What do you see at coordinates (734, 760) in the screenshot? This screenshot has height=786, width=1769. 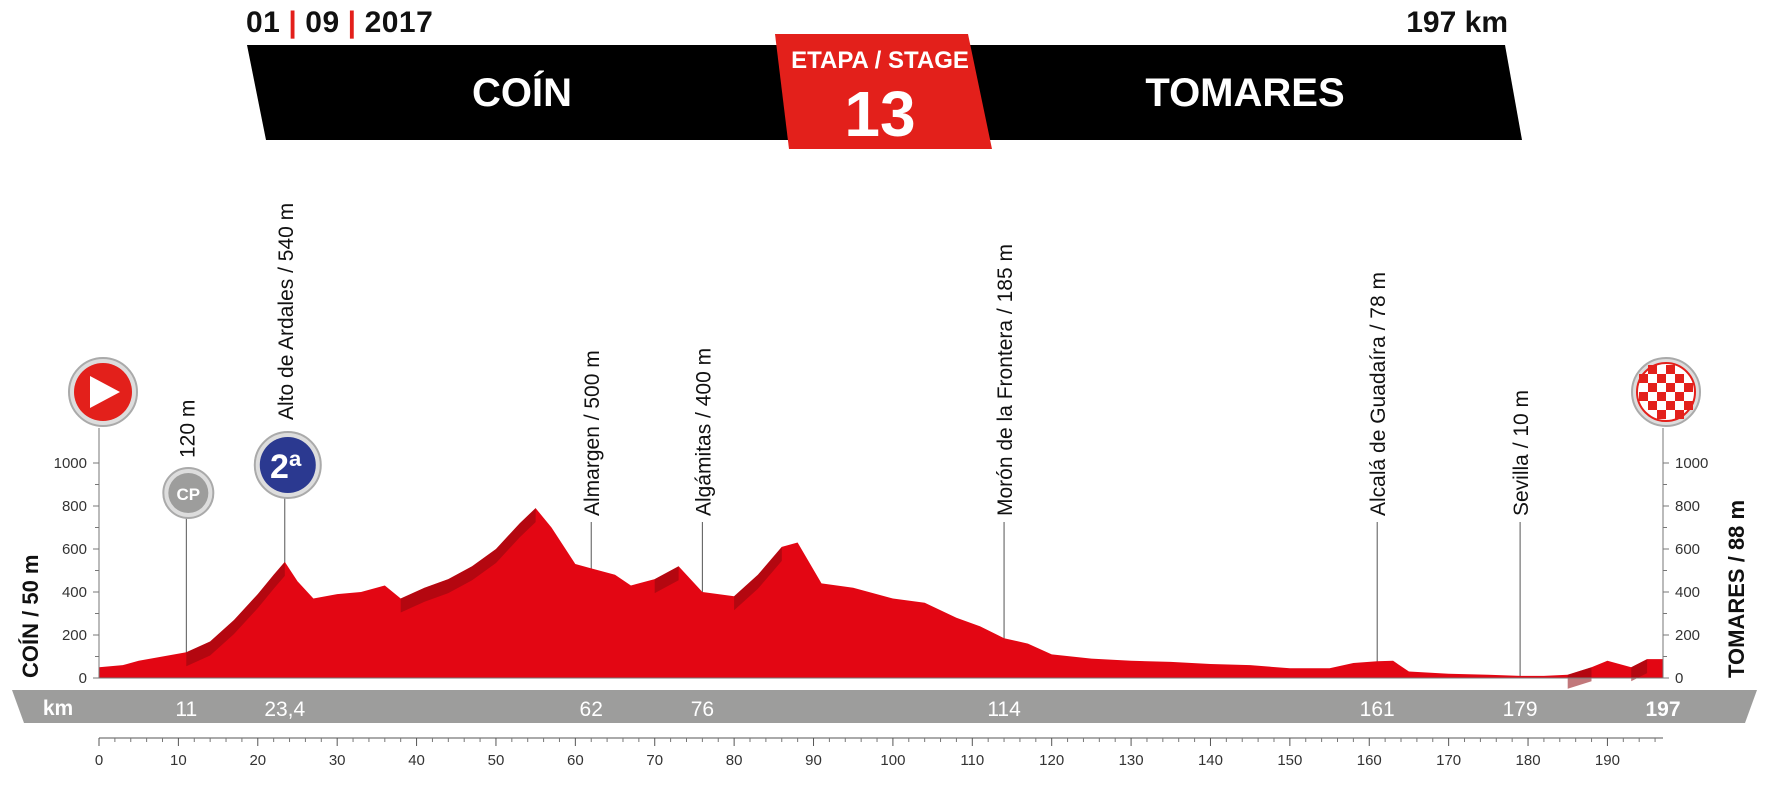 I see `x-tick-label: 80` at bounding box center [734, 760].